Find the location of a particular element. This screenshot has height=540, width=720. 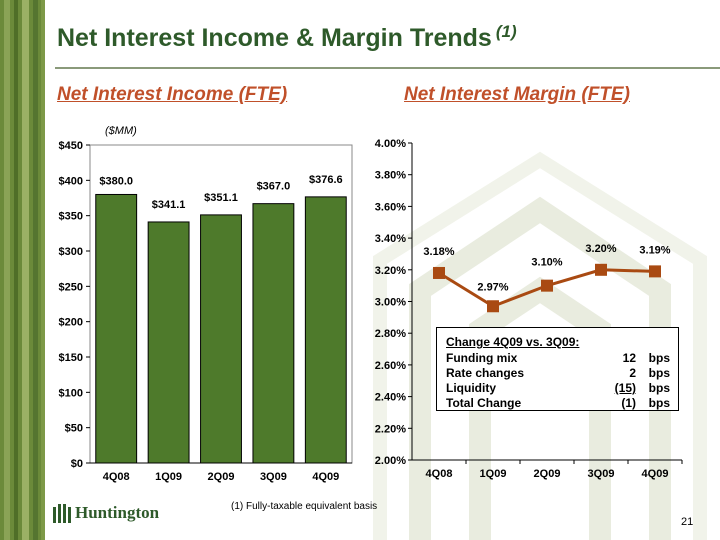

bar-x-tick-label: 3Q09 is located at coordinates (273, 477).